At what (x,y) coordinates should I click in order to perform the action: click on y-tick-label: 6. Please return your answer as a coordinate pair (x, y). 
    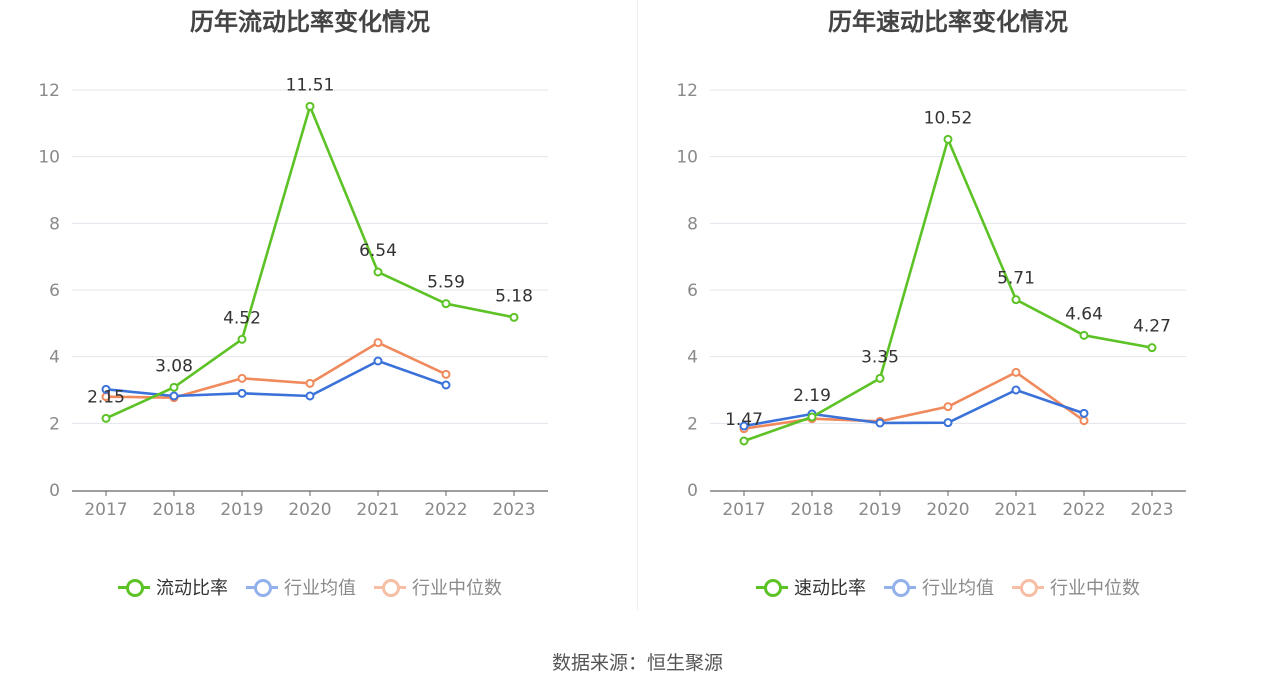
    Looking at the image, I should click on (692, 291).